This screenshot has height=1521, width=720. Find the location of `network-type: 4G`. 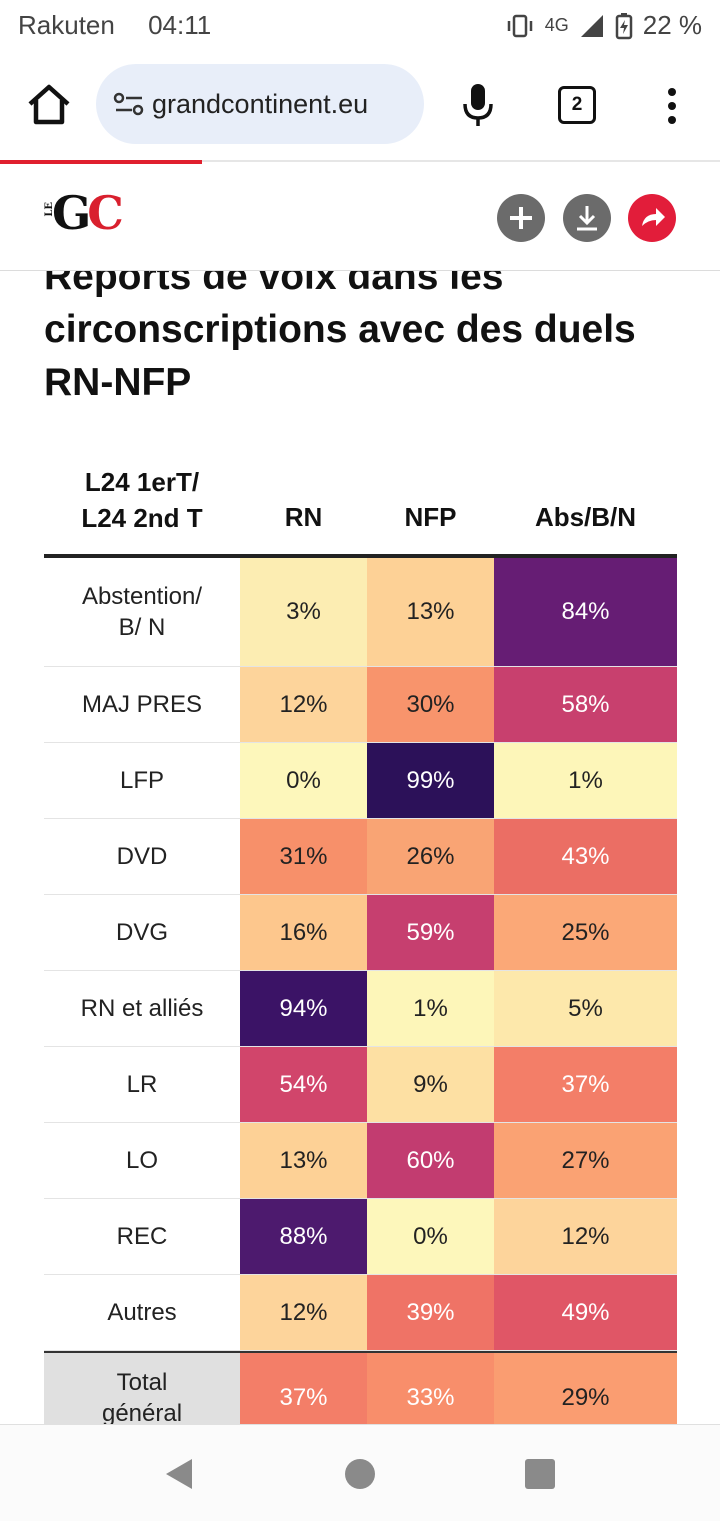

network-type: 4G is located at coordinates (556, 25).